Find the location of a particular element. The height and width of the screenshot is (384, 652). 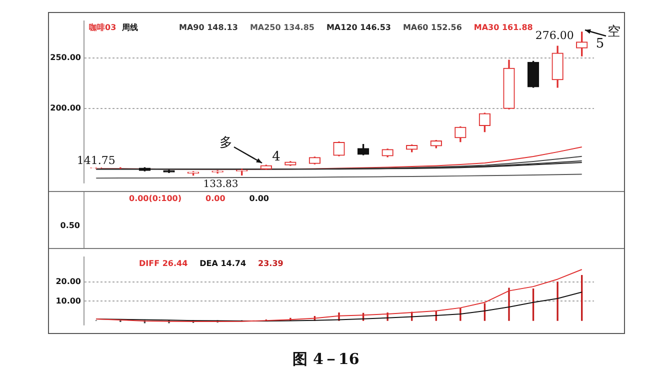

text: 空 is located at coordinates (613, 32).